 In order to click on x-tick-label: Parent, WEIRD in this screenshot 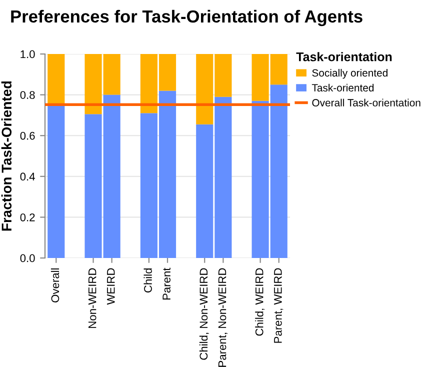, I will do `click(279, 305)`.